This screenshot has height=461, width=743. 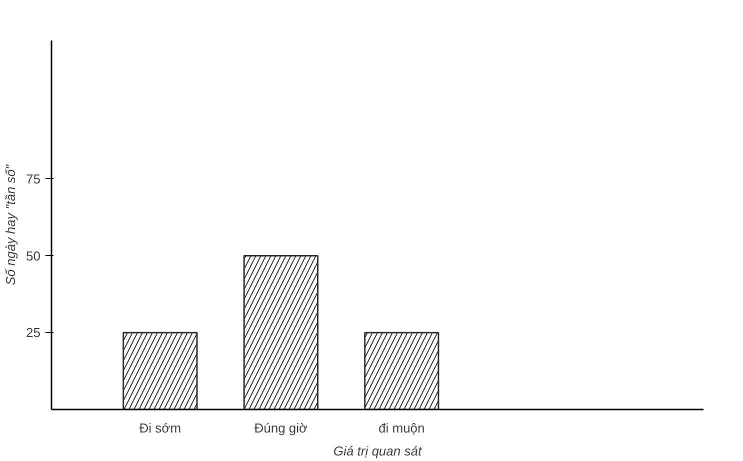 I want to click on y-tick-label: 50, so click(x=33, y=256).